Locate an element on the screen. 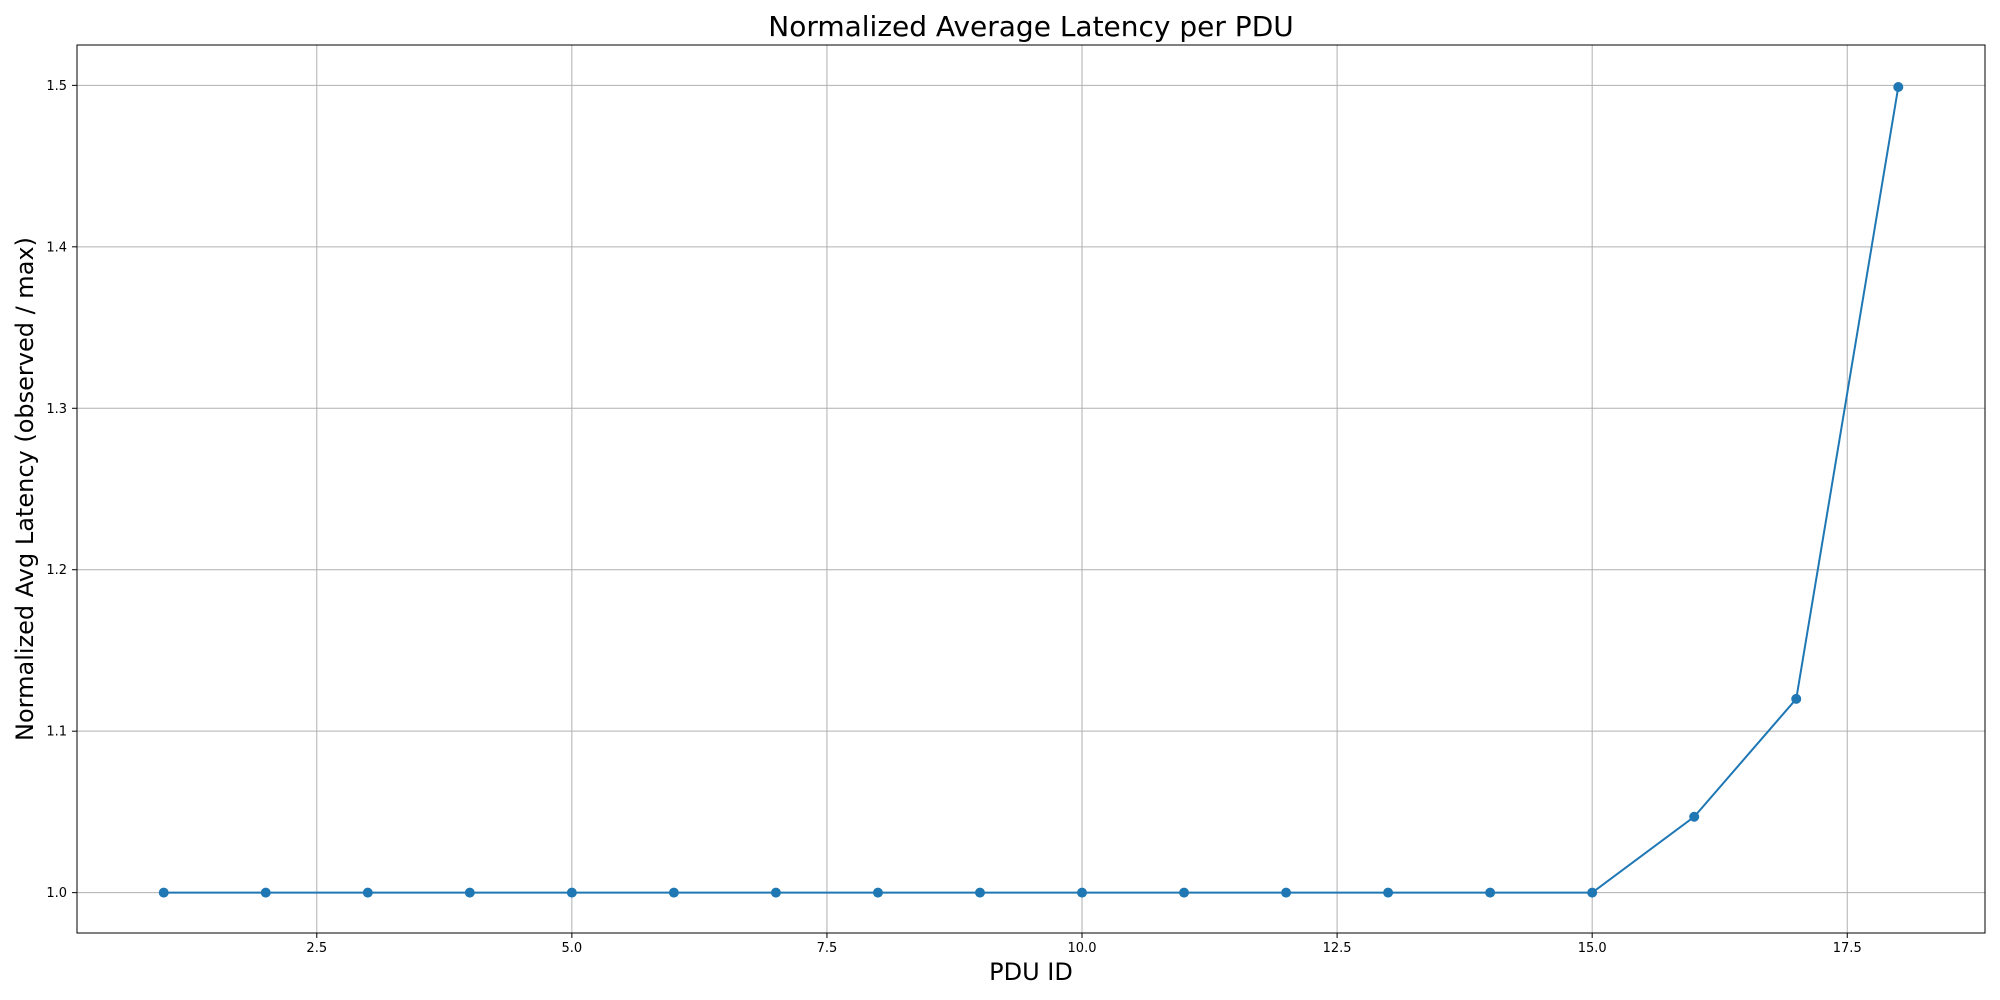 This screenshot has width=2000, height=1000. y-tick-label: 1.1 is located at coordinates (56, 732).